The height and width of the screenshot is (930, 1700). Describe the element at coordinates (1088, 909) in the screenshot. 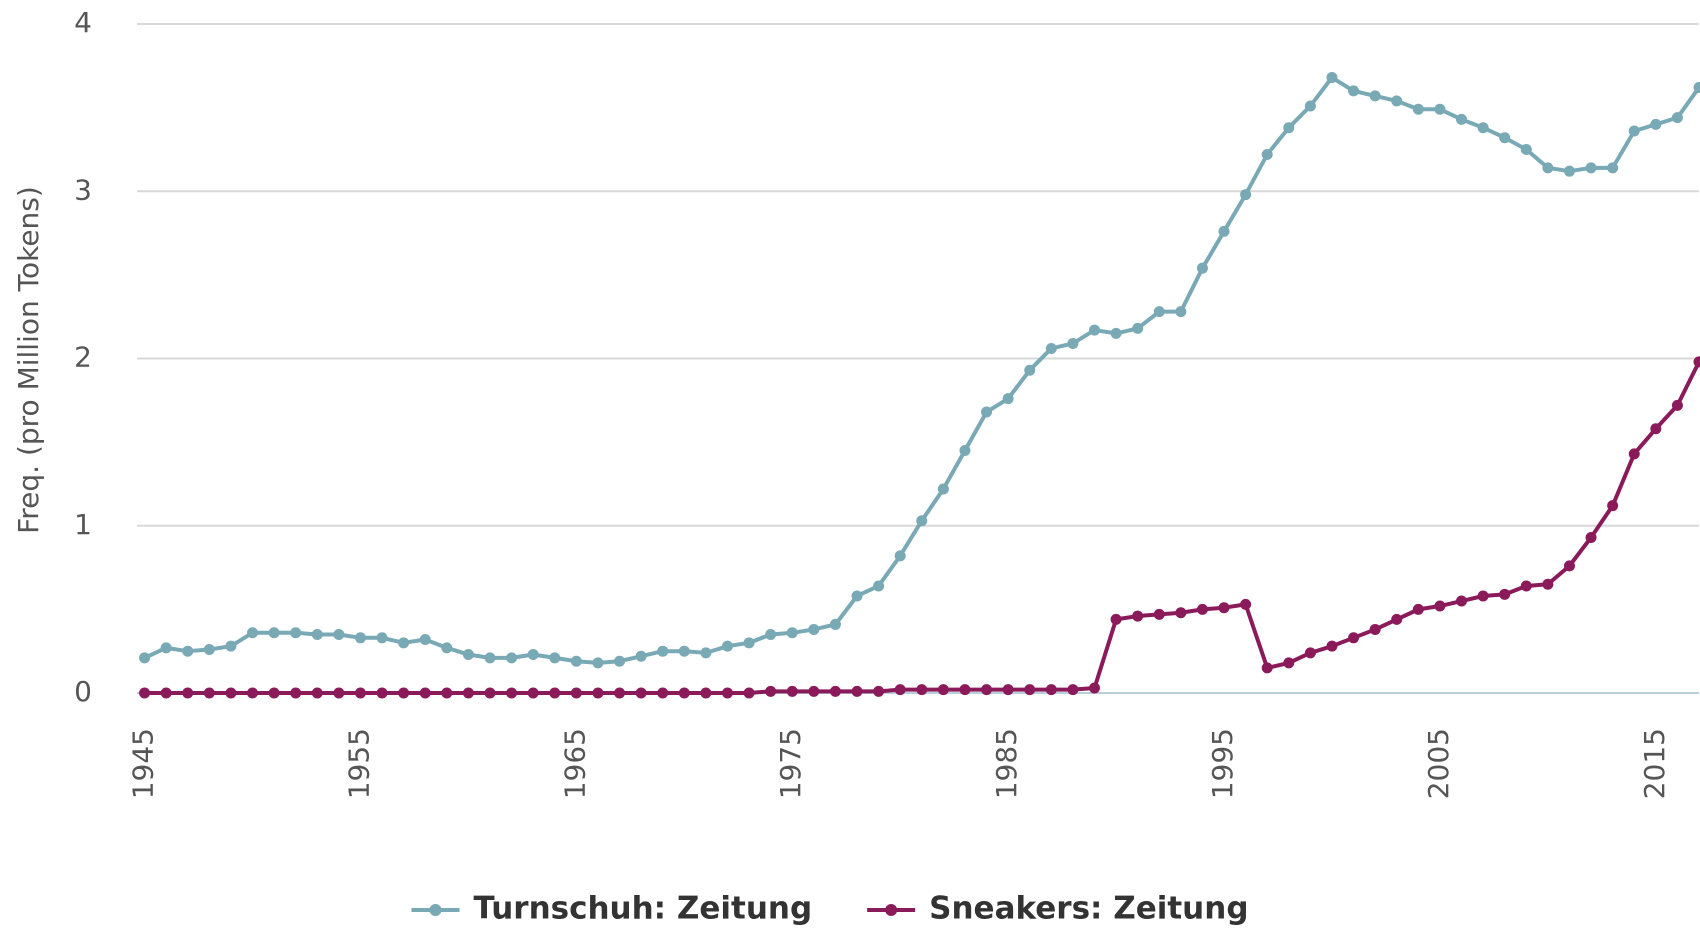

I see `legend-label: Sneakers: Zeitung` at that location.